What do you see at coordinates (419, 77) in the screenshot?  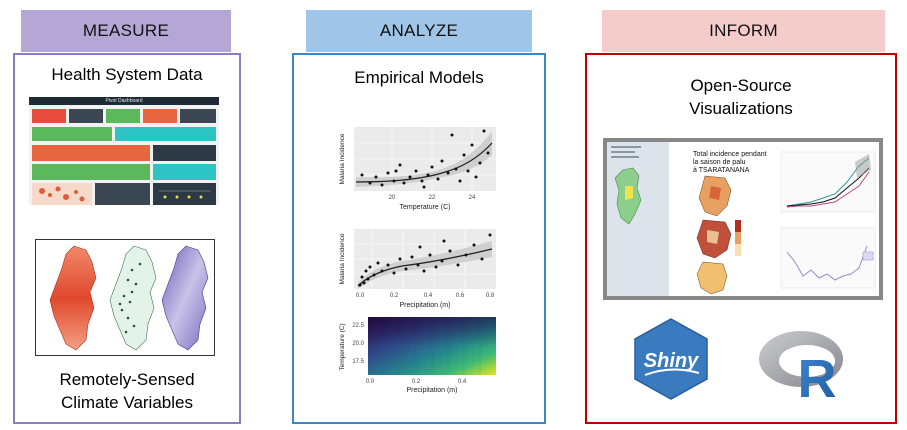 I see `analyze-title: Empirical Models` at bounding box center [419, 77].